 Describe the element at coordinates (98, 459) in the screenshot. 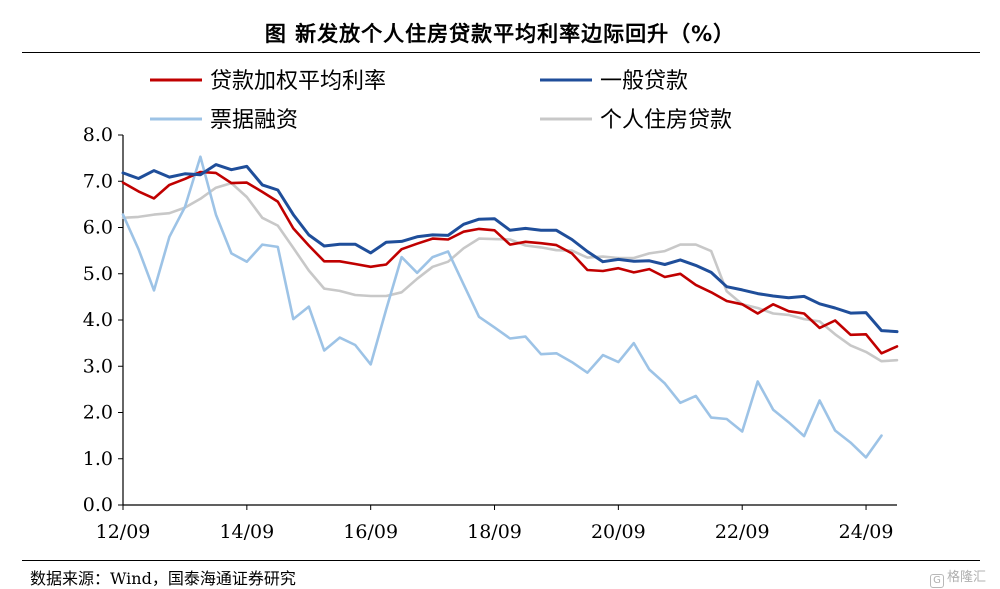

I see `y-tick-label: 1.0` at that location.